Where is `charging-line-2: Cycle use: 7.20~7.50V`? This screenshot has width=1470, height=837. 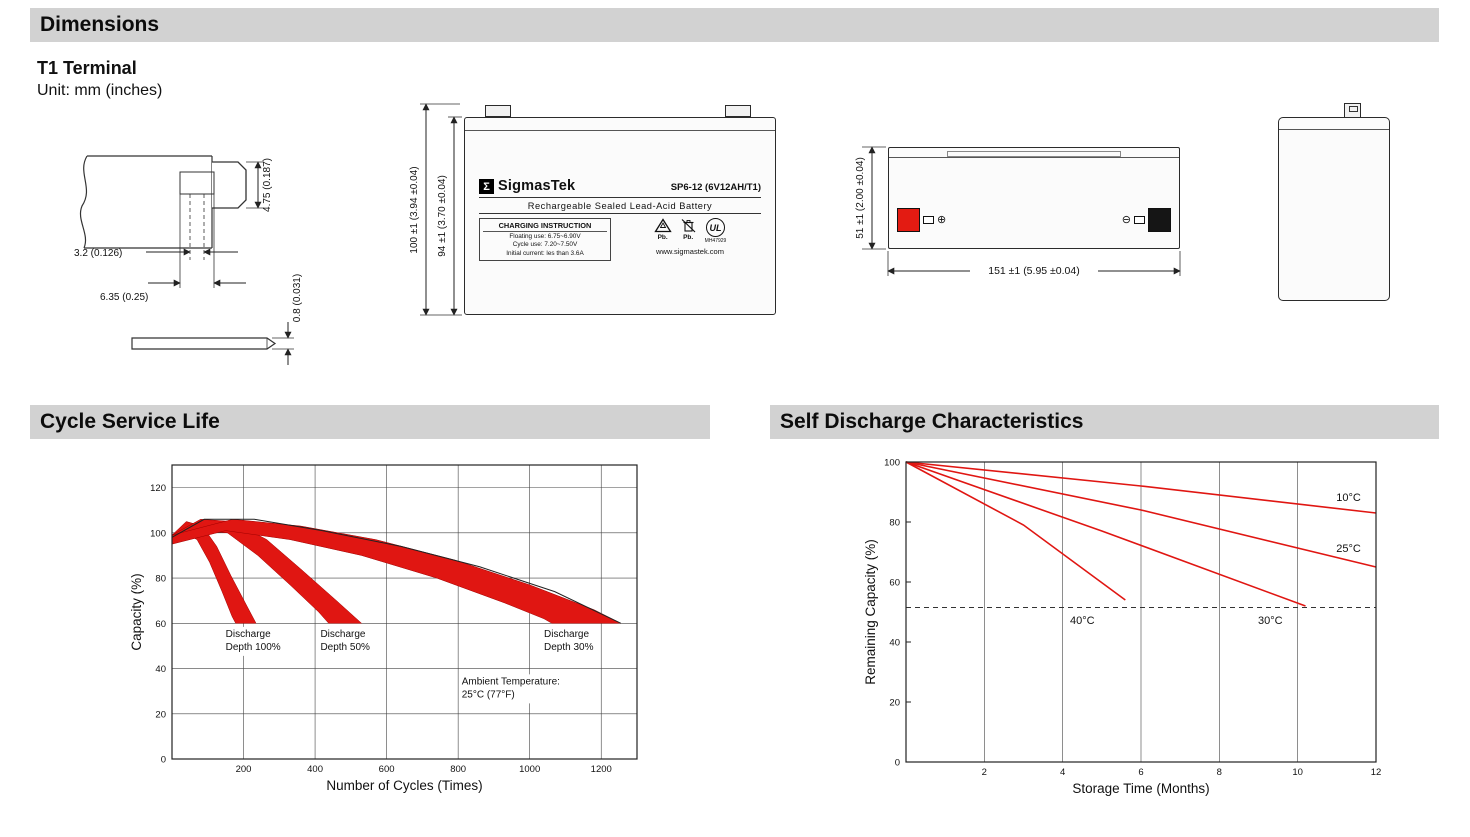 charging-line-2: Cycle use: 7.20~7.50V is located at coordinates (545, 245).